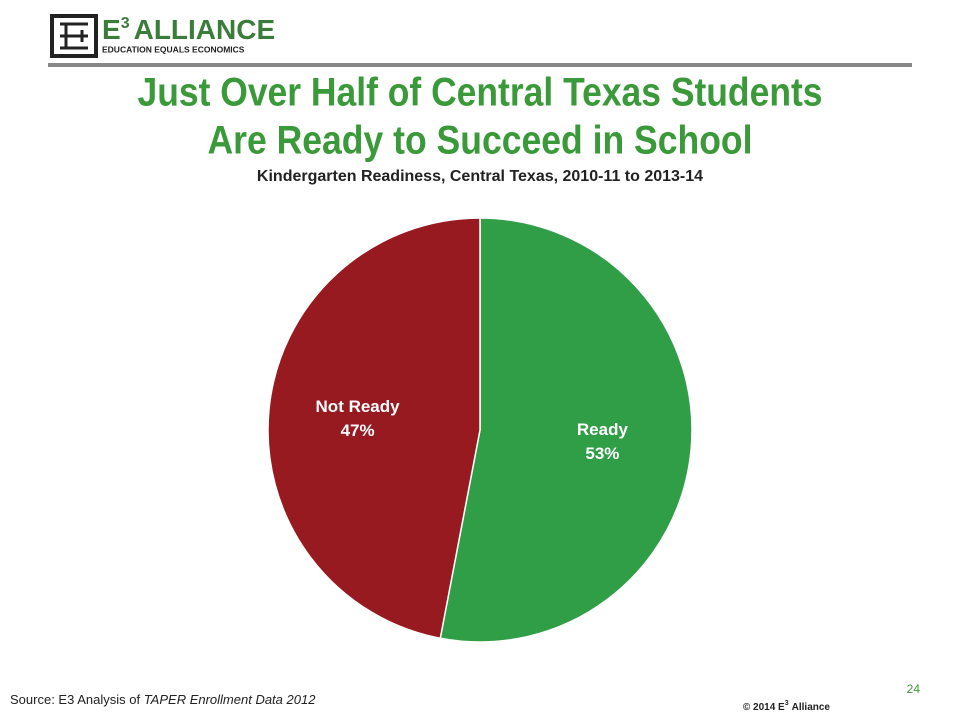  I want to click on copyright: © 2014 E3 Alliance, so click(787, 706).